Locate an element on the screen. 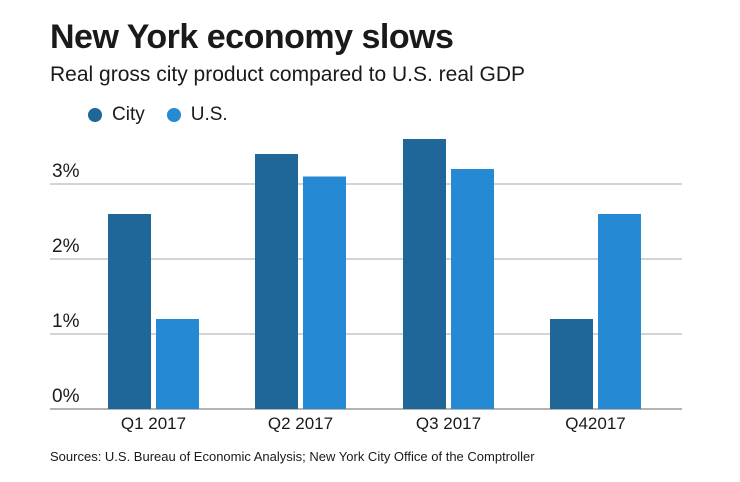 The image size is (740, 482). legend-swatch-city is located at coordinates (95, 115).